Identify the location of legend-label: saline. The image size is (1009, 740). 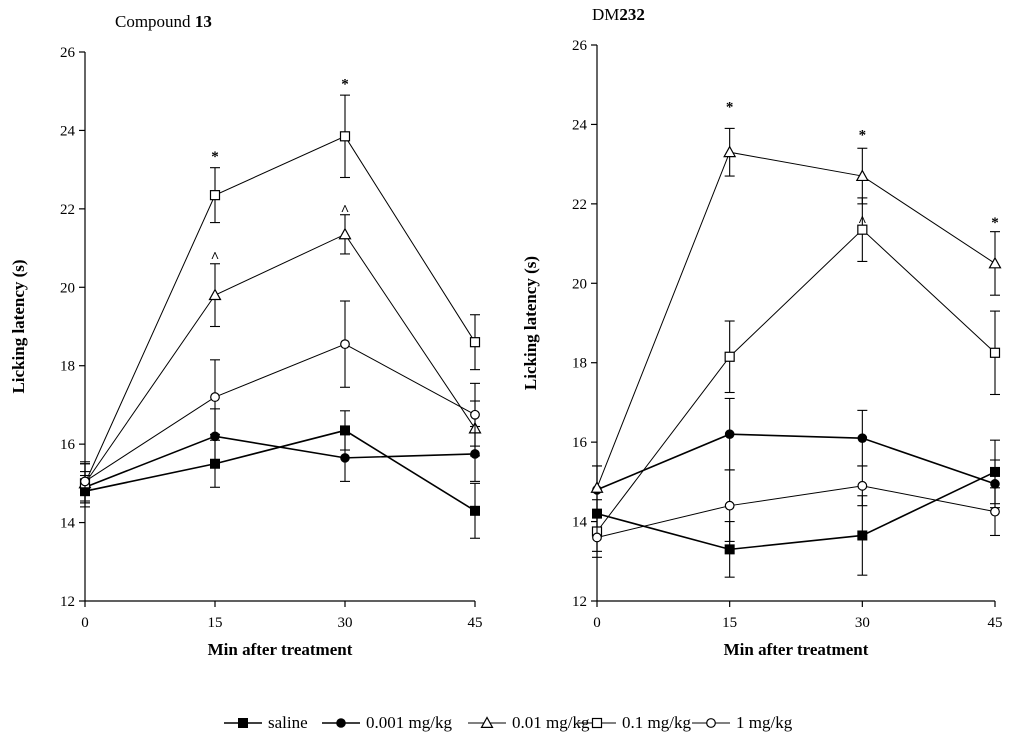
(288, 722).